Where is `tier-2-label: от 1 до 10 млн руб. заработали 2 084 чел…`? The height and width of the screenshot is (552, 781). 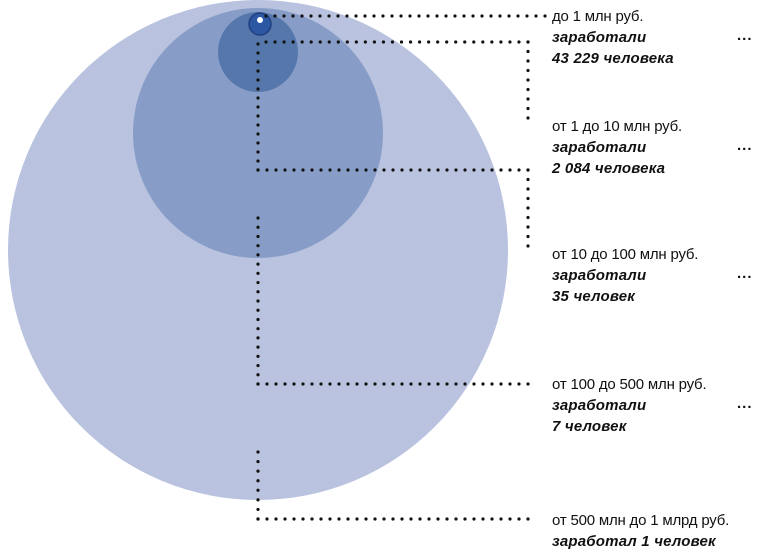 tier-2-label: от 1 до 10 млн руб. заработали 2 084 чел… is located at coordinates (617, 147).